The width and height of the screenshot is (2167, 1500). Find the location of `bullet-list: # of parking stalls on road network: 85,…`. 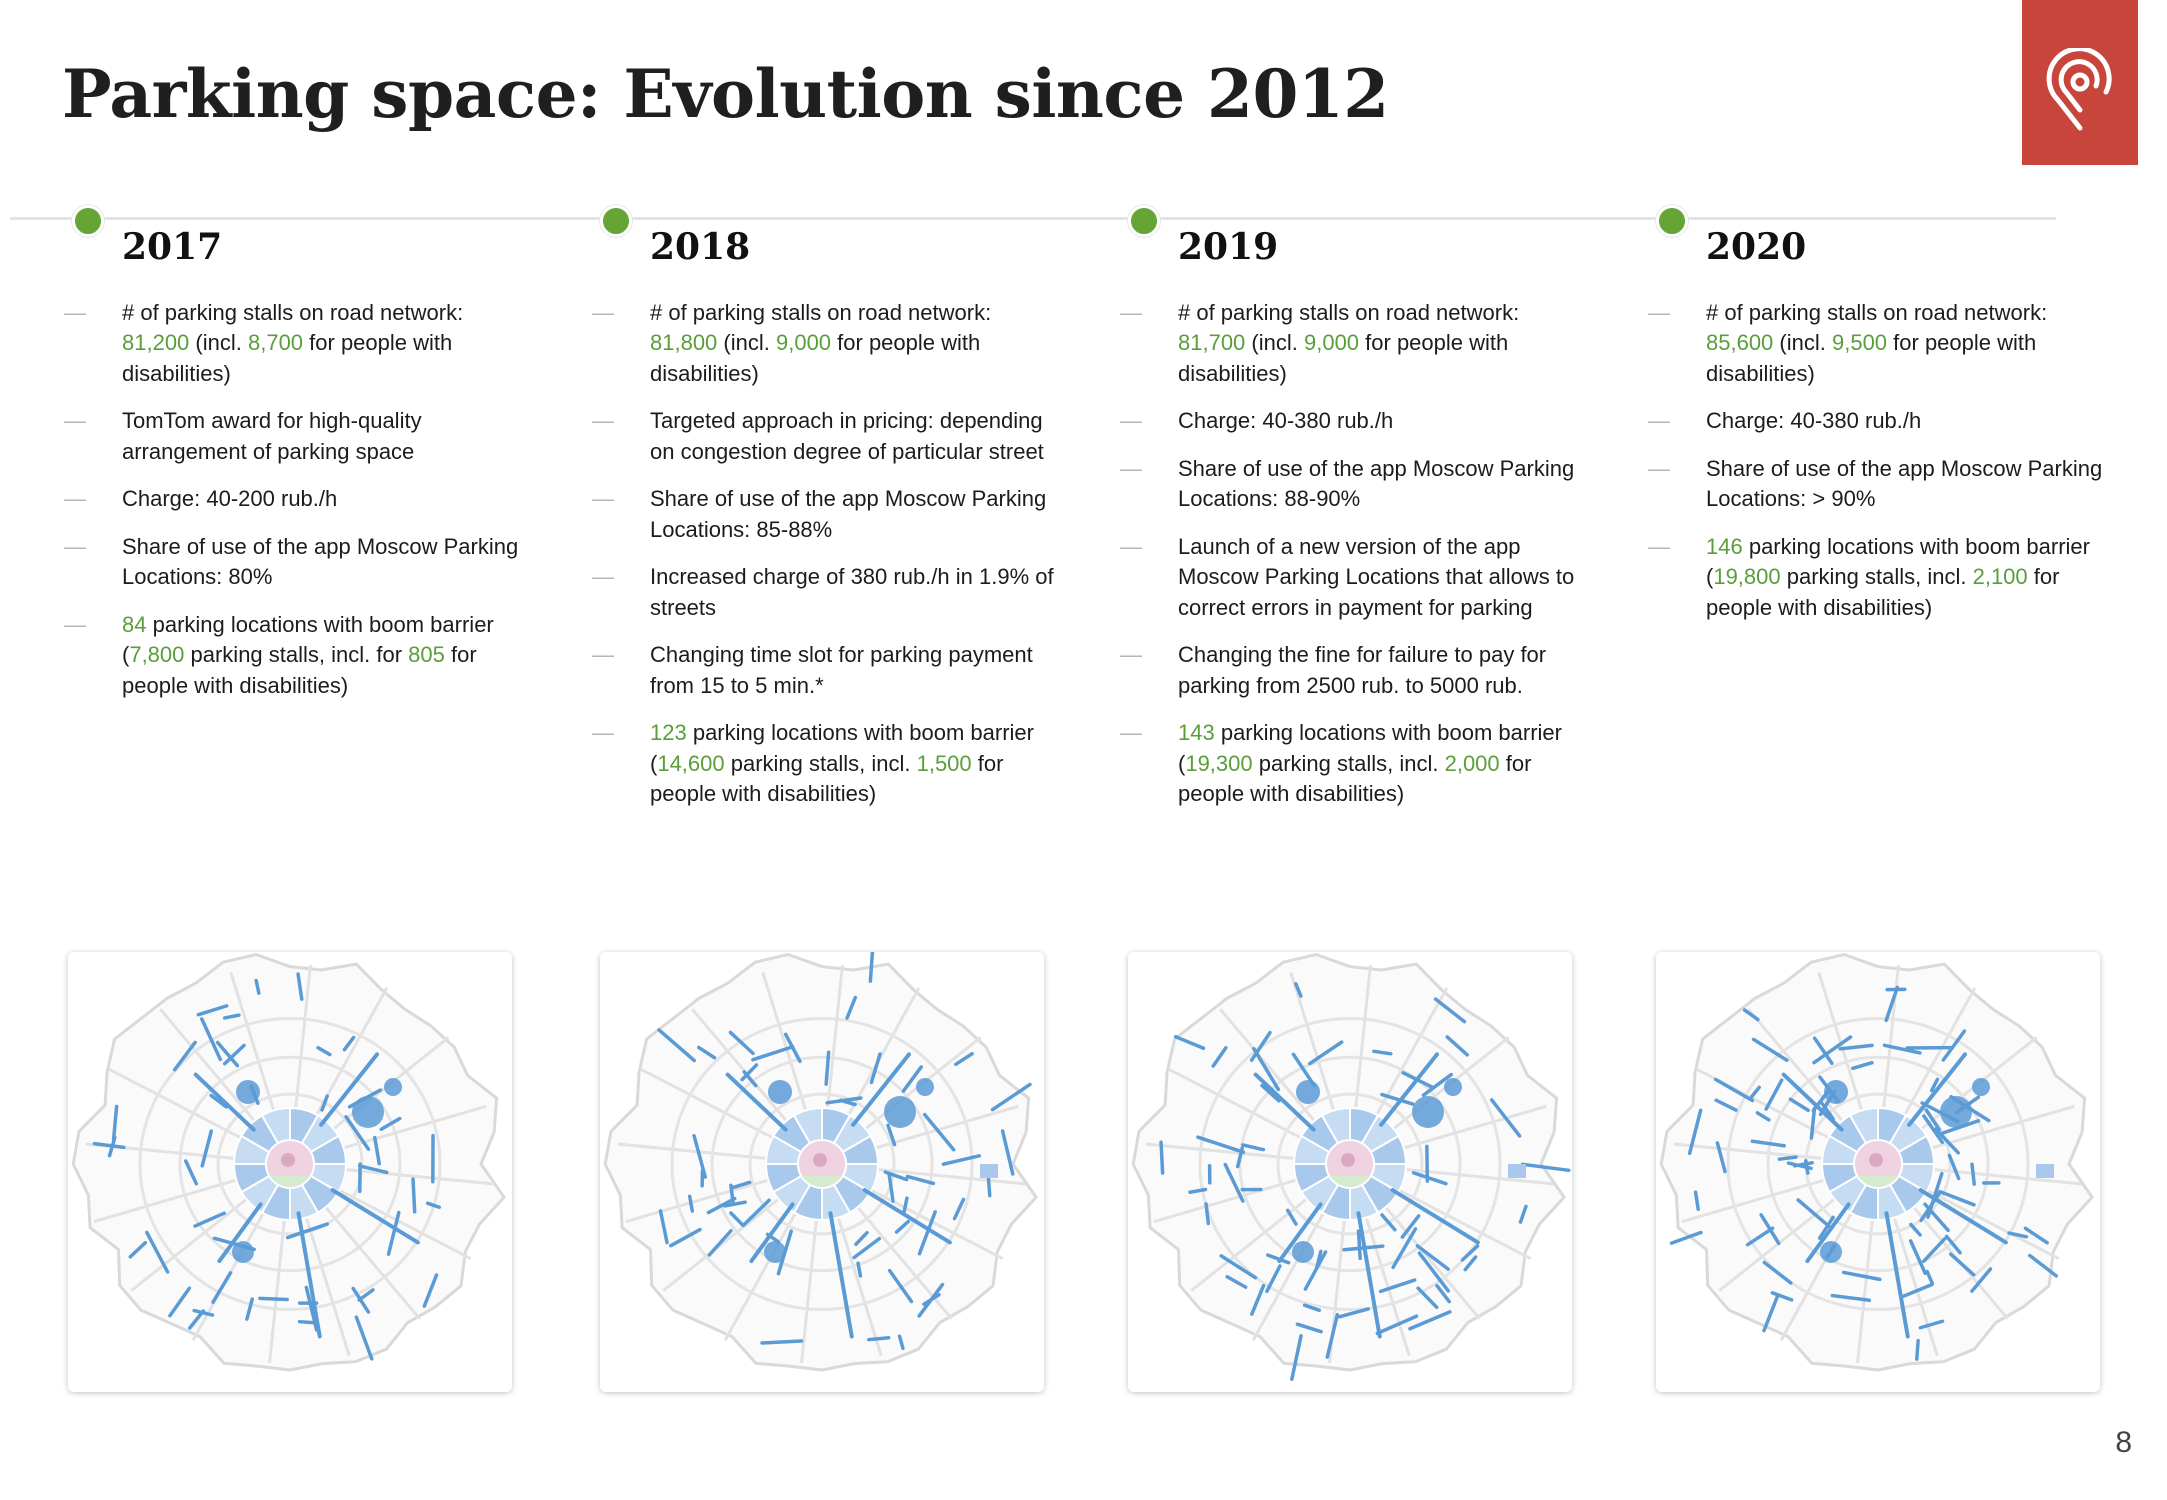

bullet-list: # of parking stalls on road network: 85,… is located at coordinates (1883, 461).